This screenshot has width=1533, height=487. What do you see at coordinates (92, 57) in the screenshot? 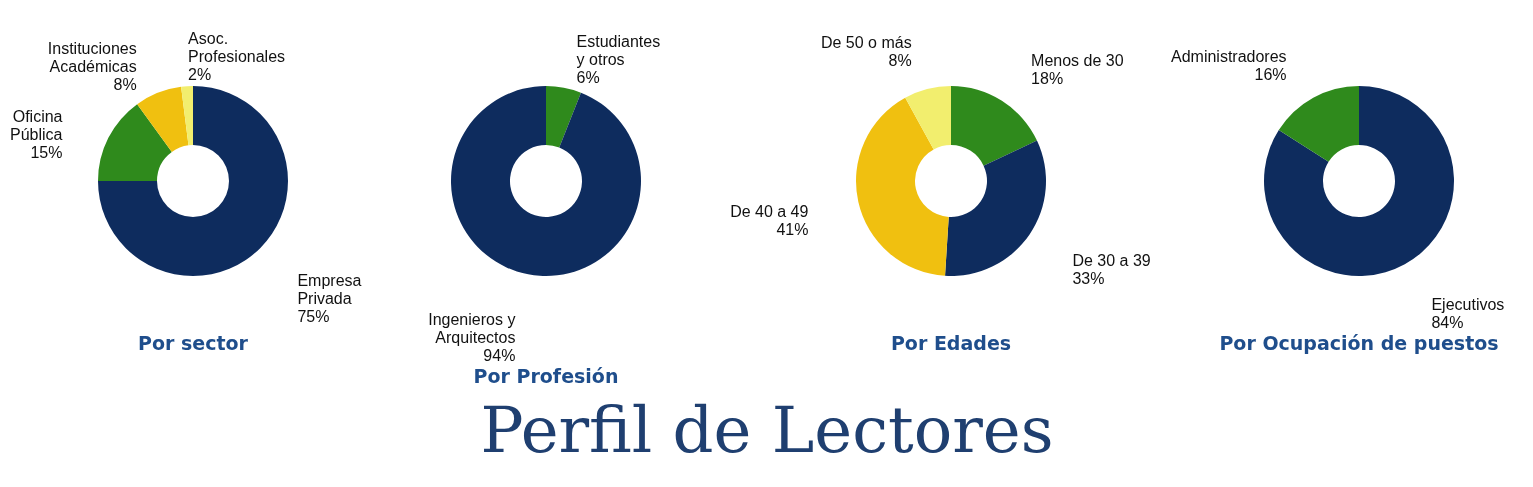
I see `slice-label: Instituciones Académicas` at bounding box center [92, 57].